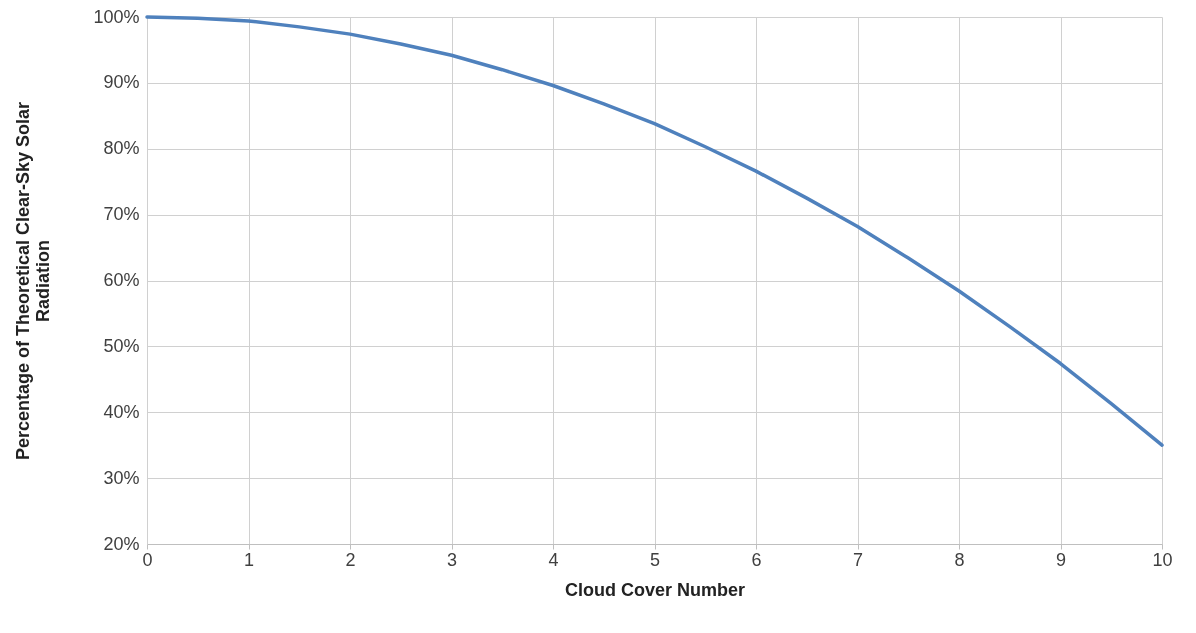 The image size is (1196, 633). What do you see at coordinates (121, 214) in the screenshot?
I see `y-tick-label: 70%` at bounding box center [121, 214].